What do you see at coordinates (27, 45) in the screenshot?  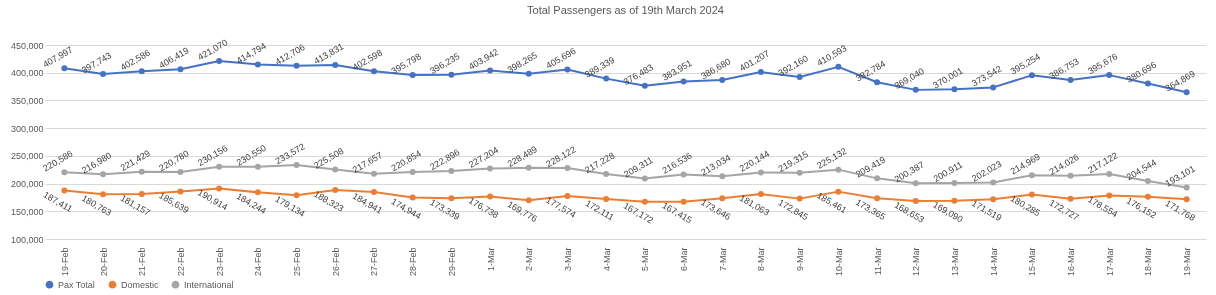 I see `y-tick-label: 450,000` at bounding box center [27, 45].